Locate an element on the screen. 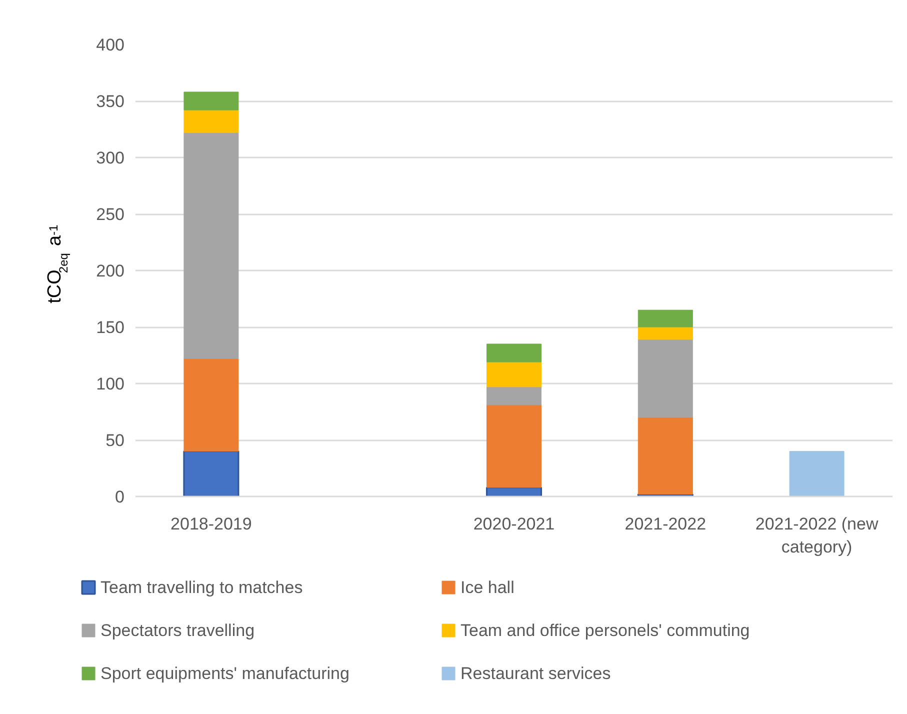  legend-label: Team travelling to matches is located at coordinates (201, 587).